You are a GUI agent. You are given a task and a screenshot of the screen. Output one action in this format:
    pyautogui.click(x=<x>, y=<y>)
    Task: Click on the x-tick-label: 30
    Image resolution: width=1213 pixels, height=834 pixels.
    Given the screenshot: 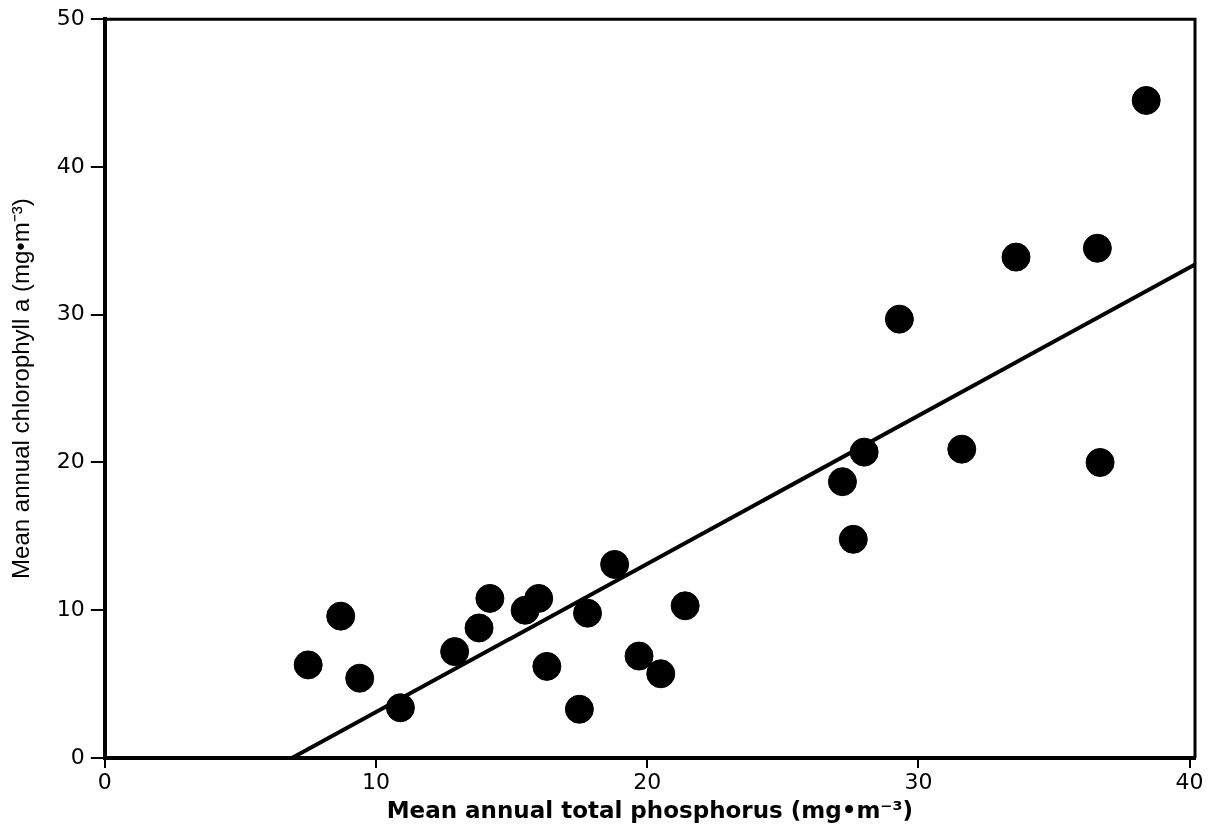 What is the action you would take?
    pyautogui.click(x=918, y=781)
    